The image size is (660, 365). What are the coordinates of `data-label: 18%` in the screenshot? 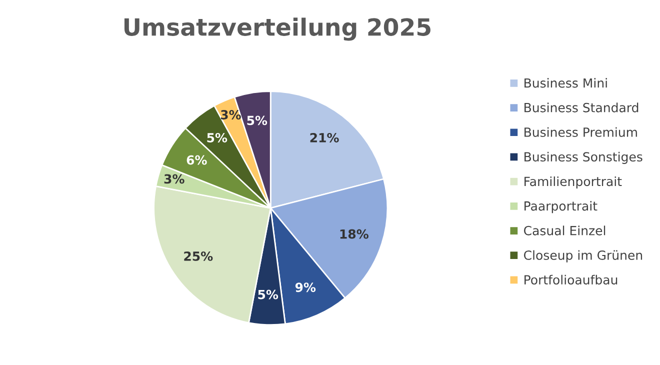 It's located at (354, 234).